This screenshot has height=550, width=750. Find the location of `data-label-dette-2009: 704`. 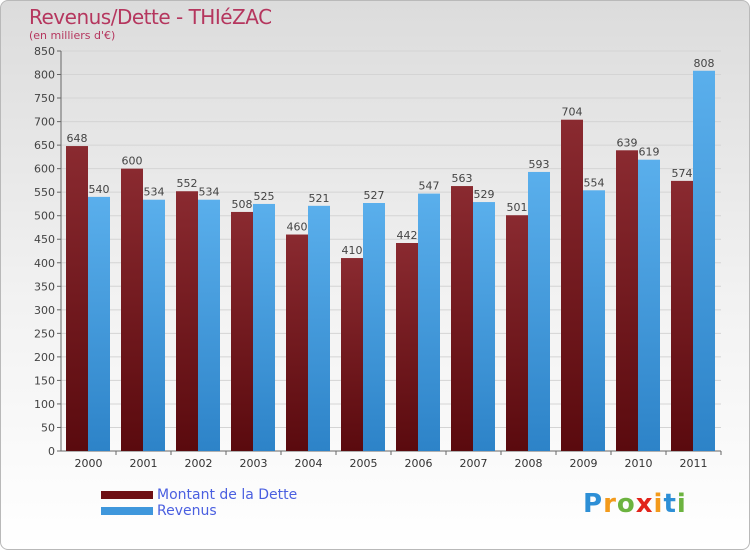

data-label-dette-2009: 704 is located at coordinates (572, 112).